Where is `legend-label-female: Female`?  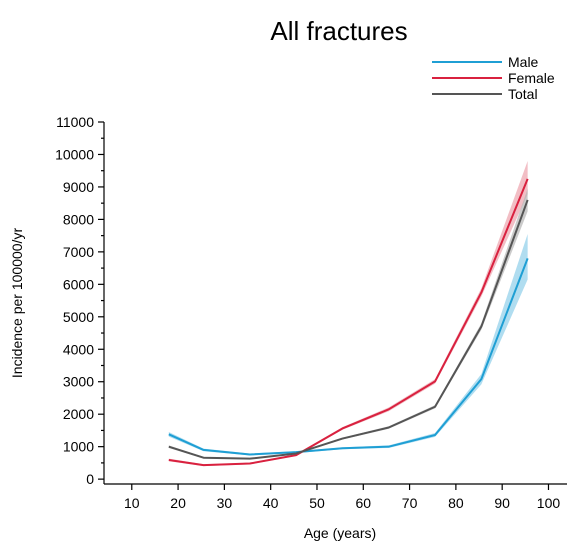 legend-label-female: Female is located at coordinates (531, 78).